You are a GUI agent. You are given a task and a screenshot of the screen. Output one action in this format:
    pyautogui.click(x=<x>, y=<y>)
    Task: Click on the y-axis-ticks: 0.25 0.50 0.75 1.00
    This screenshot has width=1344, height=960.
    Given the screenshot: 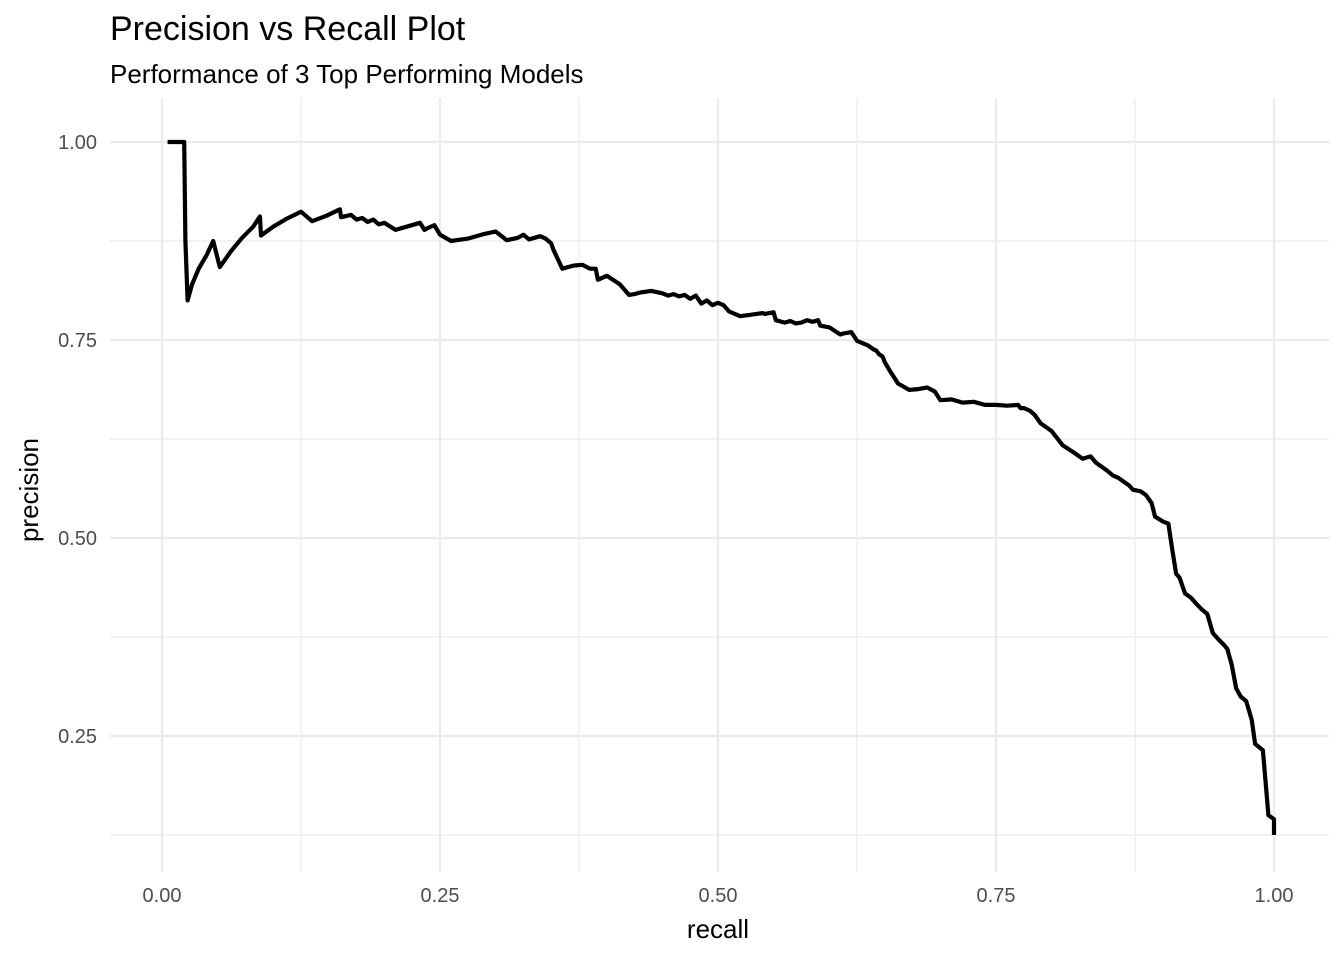 What is the action you would take?
    pyautogui.click(x=77, y=440)
    